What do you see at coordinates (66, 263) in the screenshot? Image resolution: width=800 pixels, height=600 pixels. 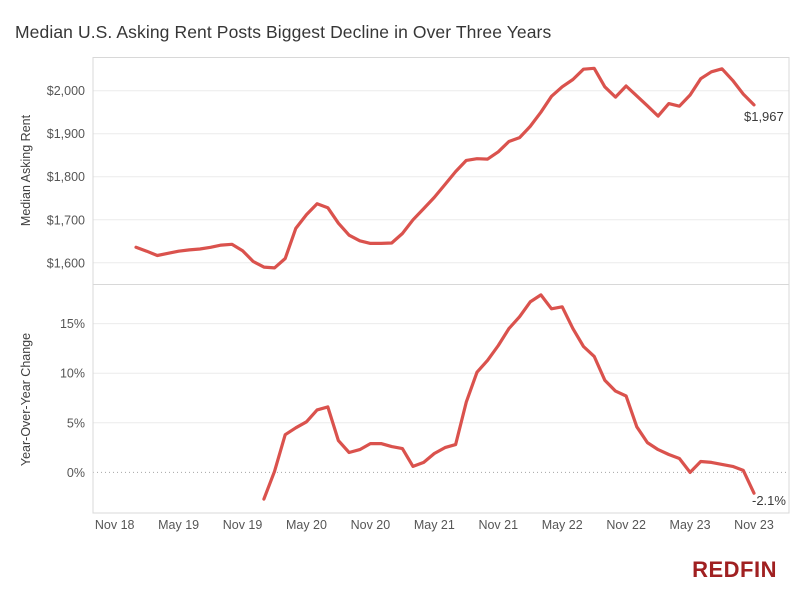 I see `y-tick-label: $1,600` at bounding box center [66, 263].